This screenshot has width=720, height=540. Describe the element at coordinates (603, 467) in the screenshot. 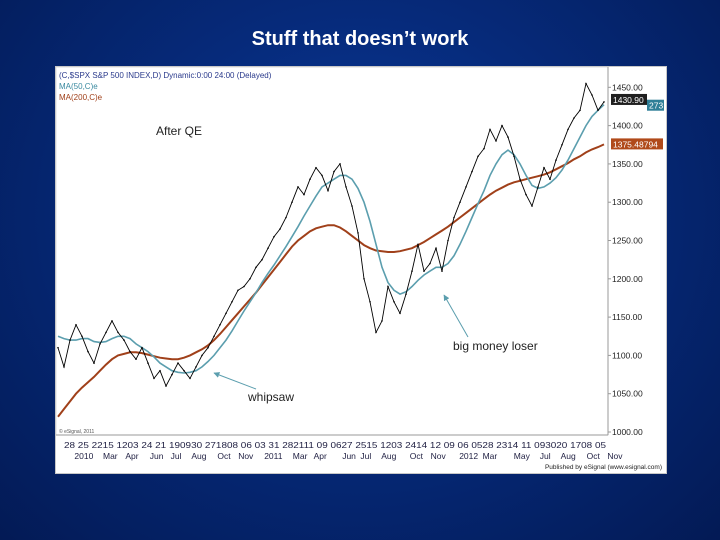

I see `published-by-label: Published by eSignal (www.esignal.com)` at that location.